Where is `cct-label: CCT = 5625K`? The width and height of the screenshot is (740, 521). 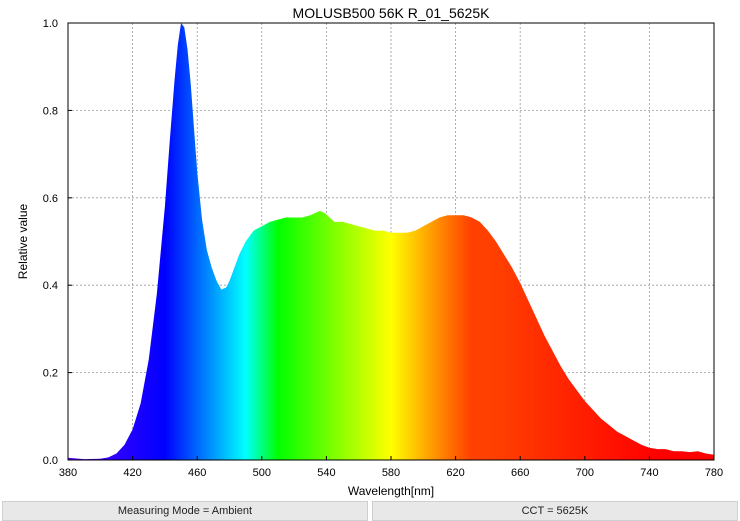
cct-label: CCT = 5625K is located at coordinates (555, 511).